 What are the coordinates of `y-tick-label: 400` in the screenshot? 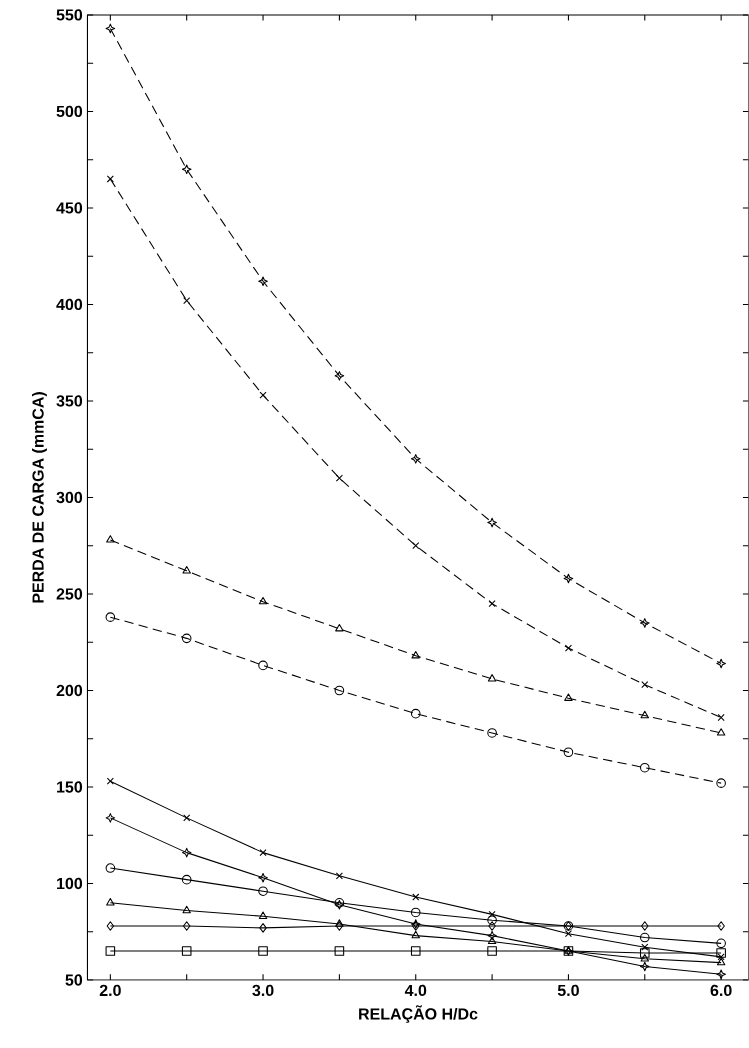 It's located at (69, 304).